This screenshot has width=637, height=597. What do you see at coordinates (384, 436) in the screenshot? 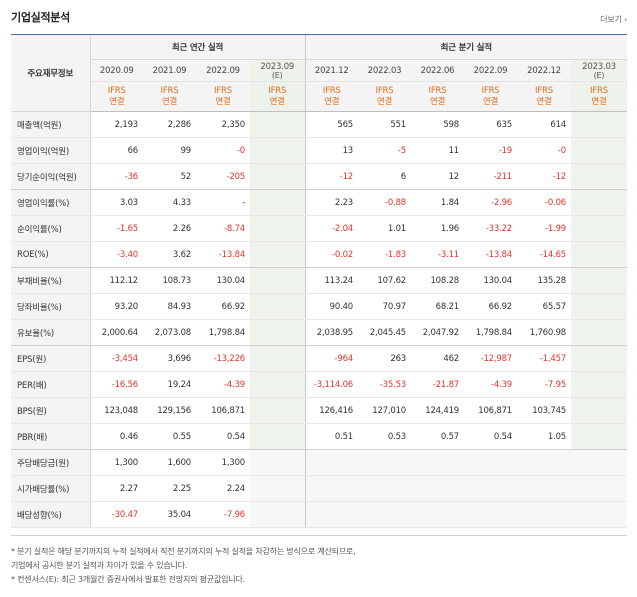
I see `value-cell: 0.53` at bounding box center [384, 436].